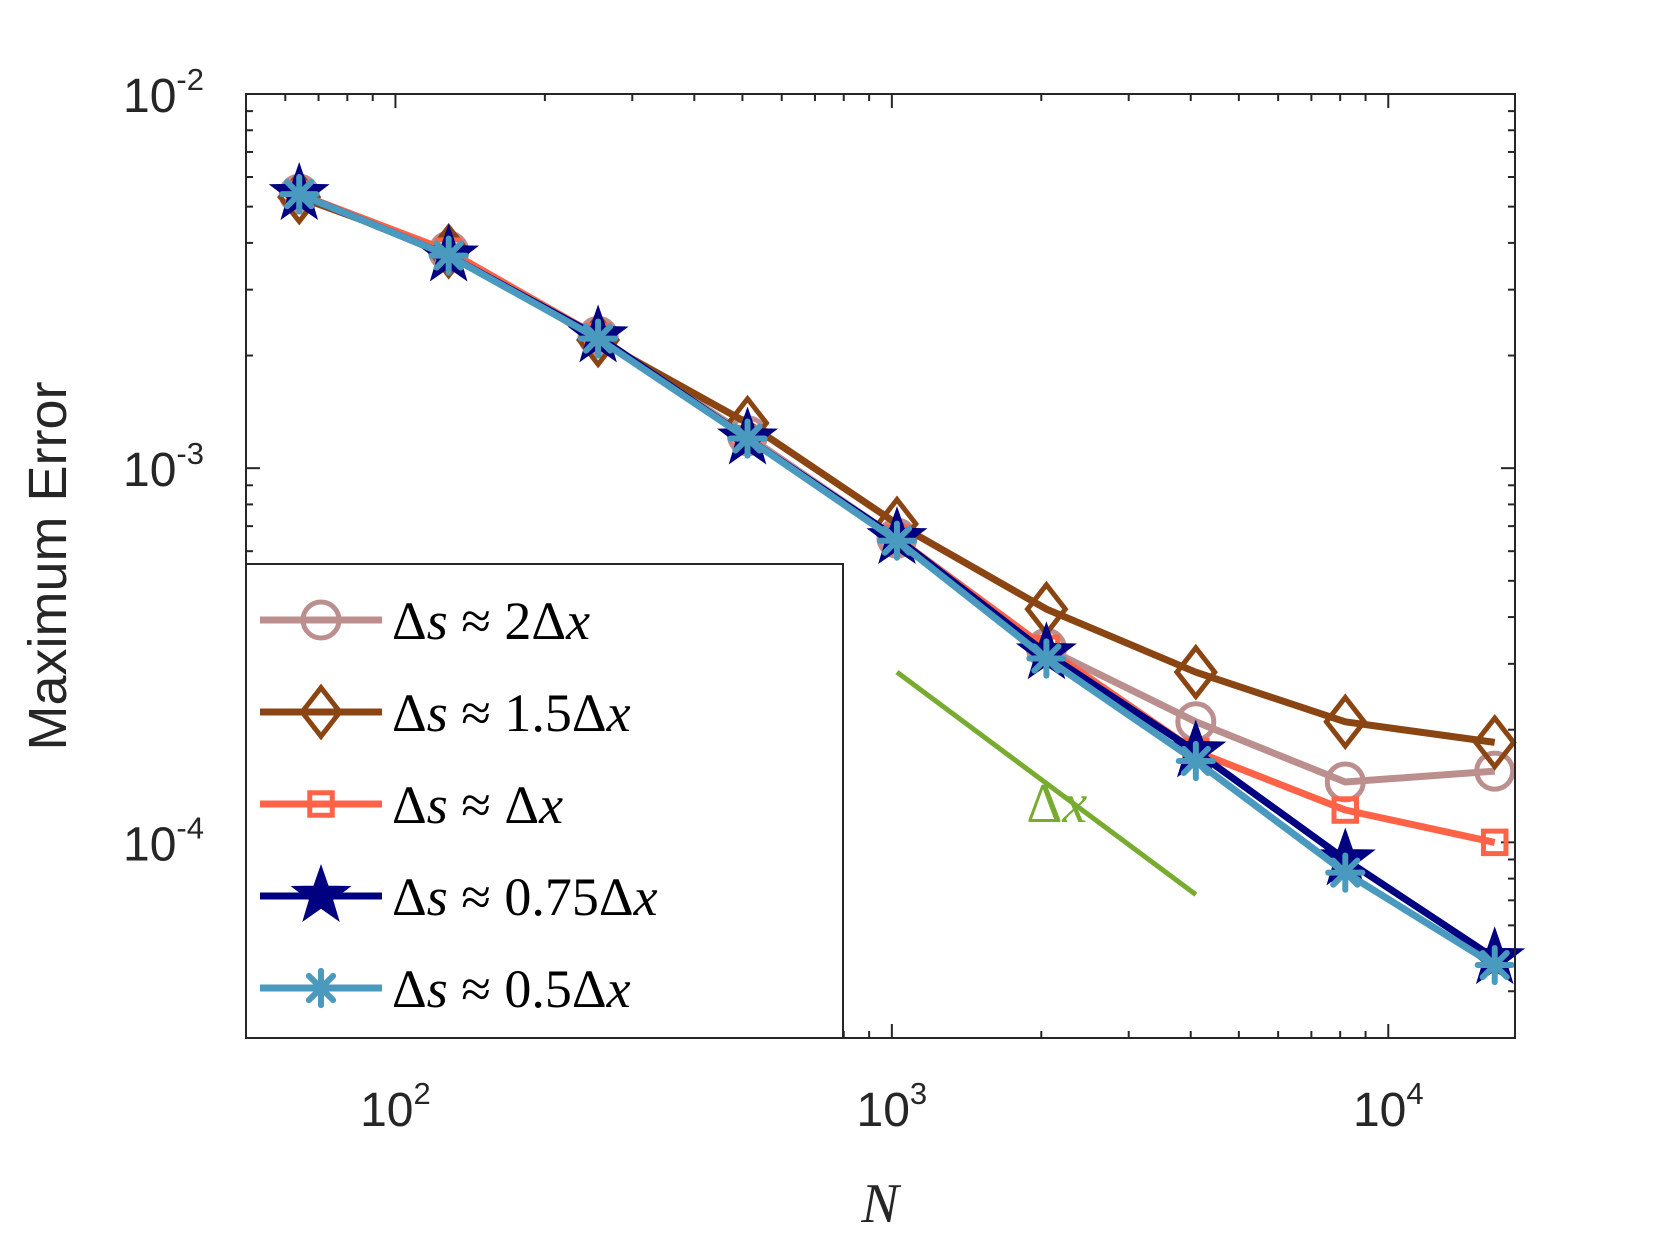 The height and width of the screenshot is (1246, 1661). I want to click on y-tick-label: 10⁻⁴, so click(163, 840).